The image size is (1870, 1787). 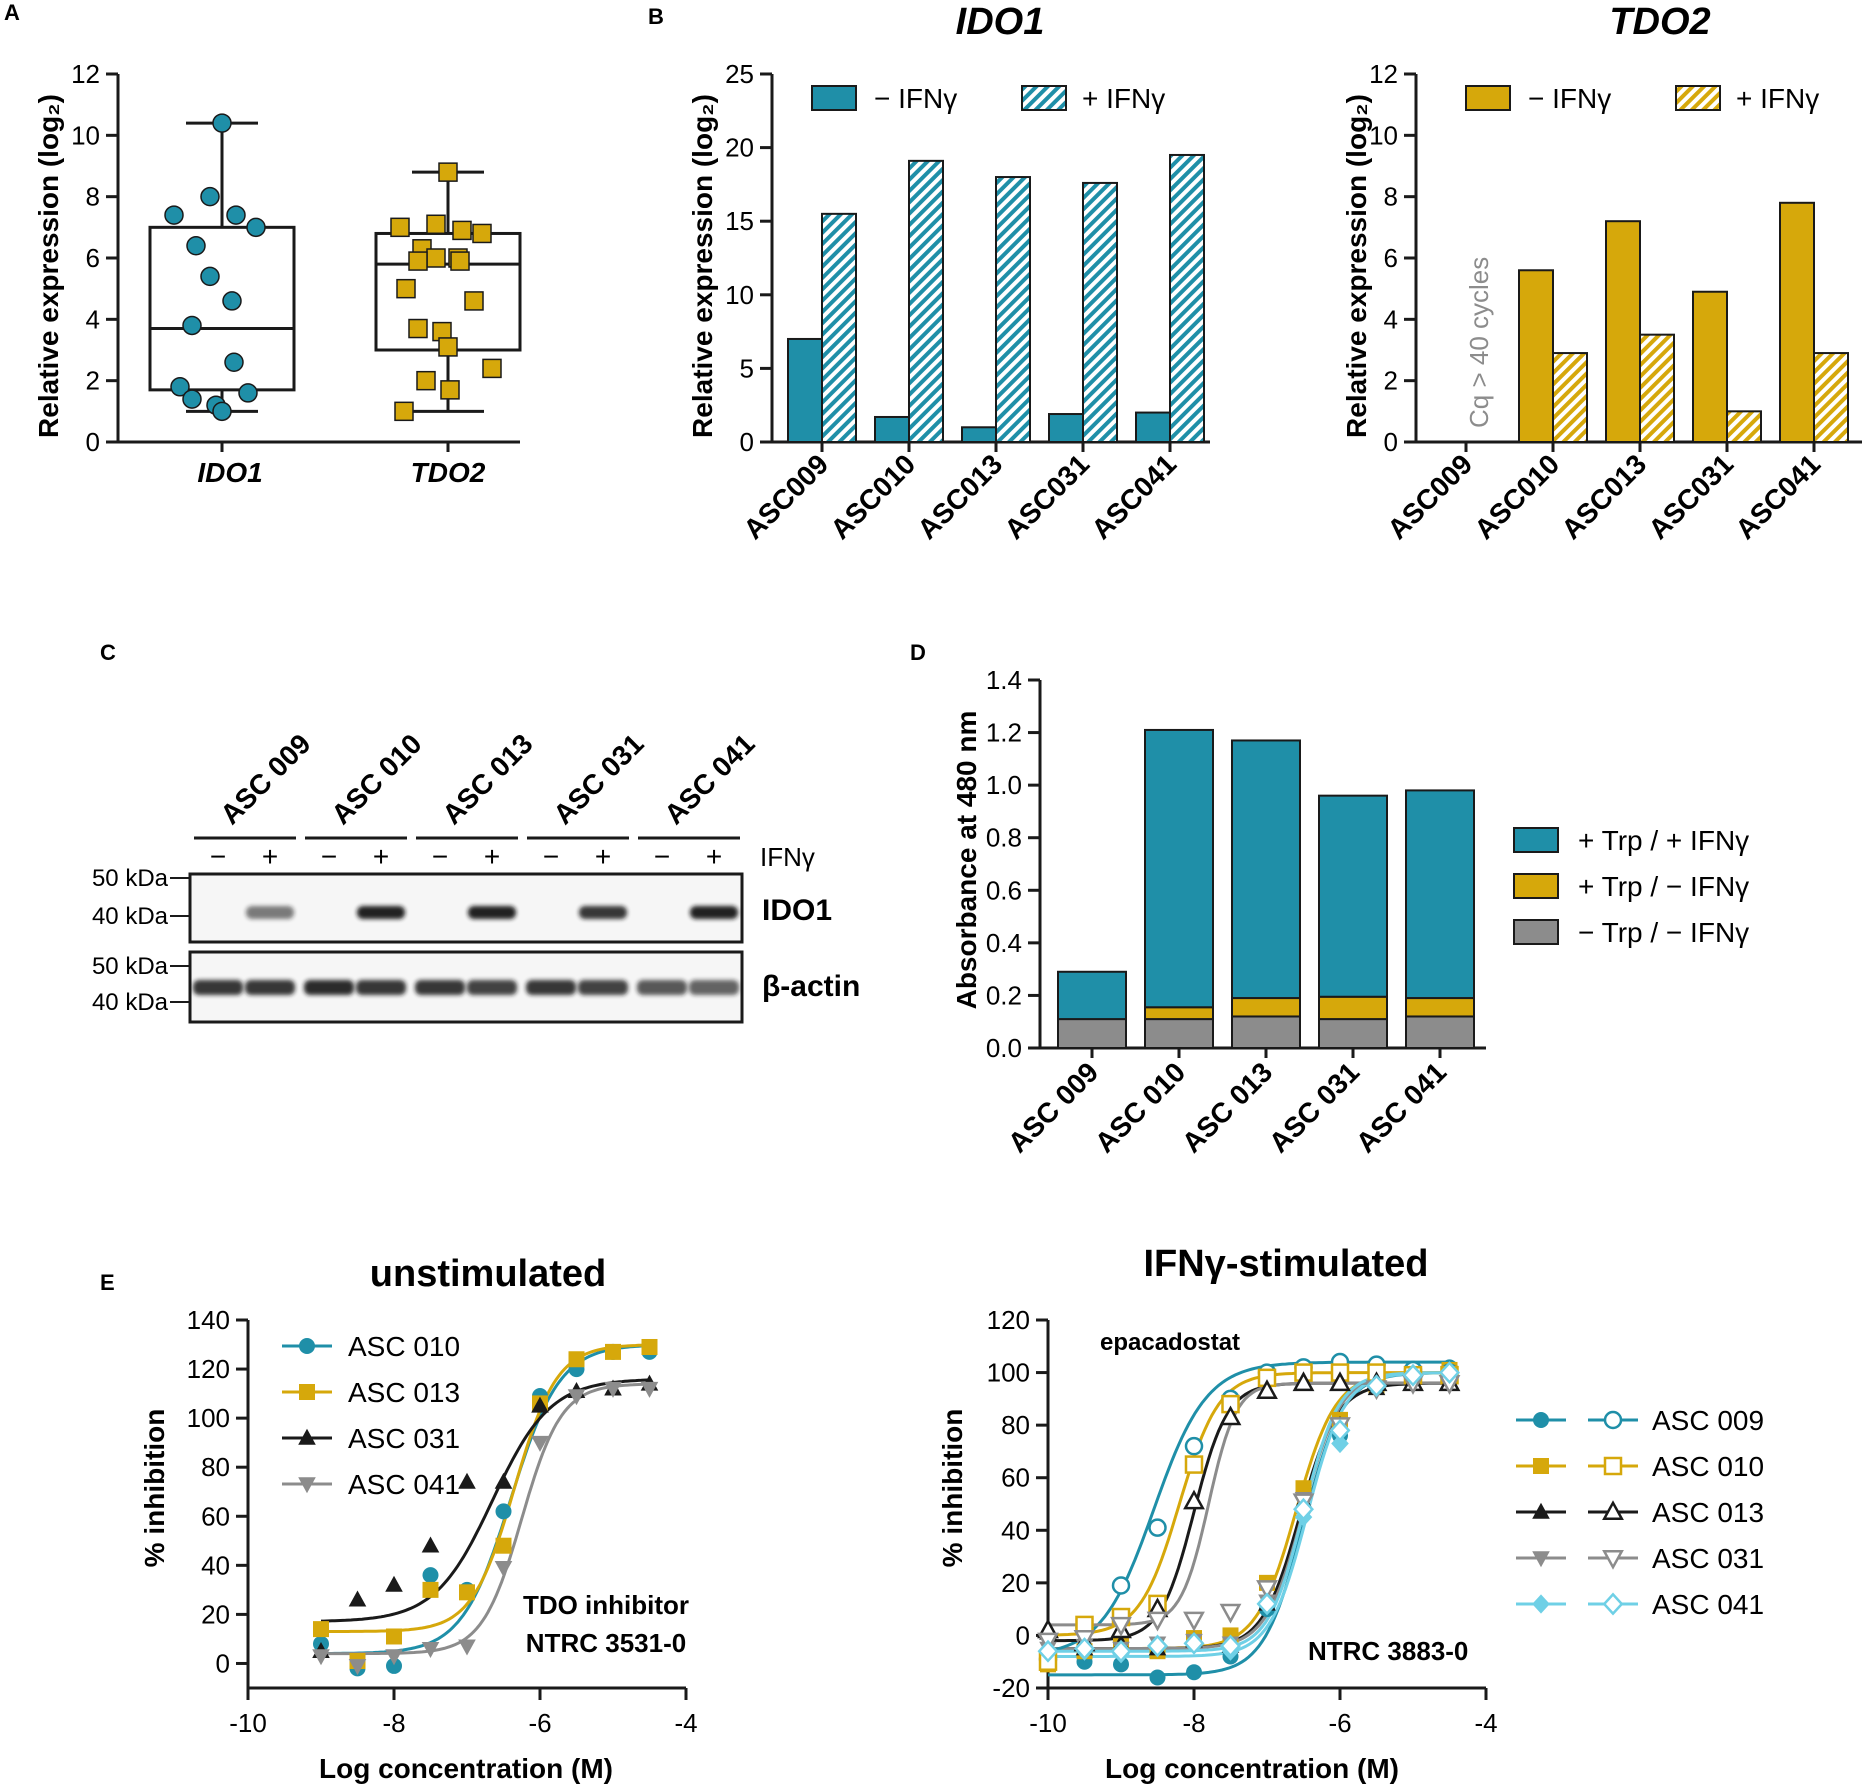 I want to click on panel-d-ytick-label-7: 1.4, so click(x=1004, y=680).